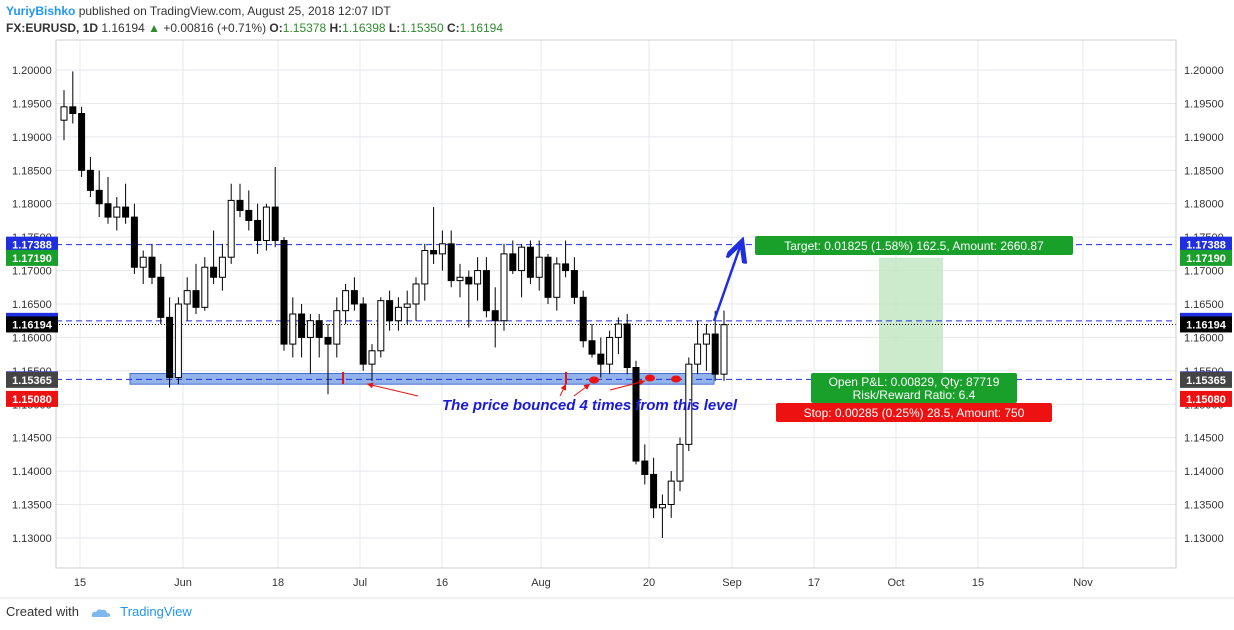  I want to click on x-tick-label: 15, so click(80, 583).